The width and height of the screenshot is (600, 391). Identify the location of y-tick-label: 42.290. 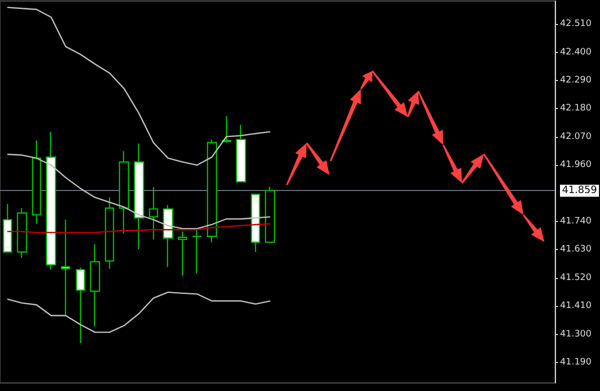
(576, 80).